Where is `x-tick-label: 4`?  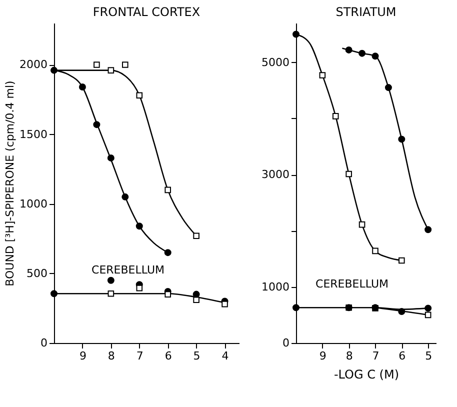
x-tick-label: 4 is located at coordinates (225, 356).